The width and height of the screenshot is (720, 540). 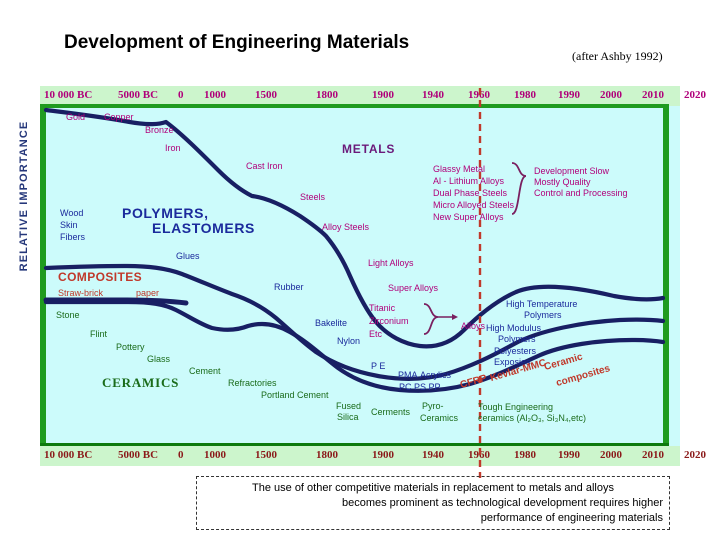 What do you see at coordinates (354, 106) in the screenshot?
I see `frame-top-border` at bounding box center [354, 106].